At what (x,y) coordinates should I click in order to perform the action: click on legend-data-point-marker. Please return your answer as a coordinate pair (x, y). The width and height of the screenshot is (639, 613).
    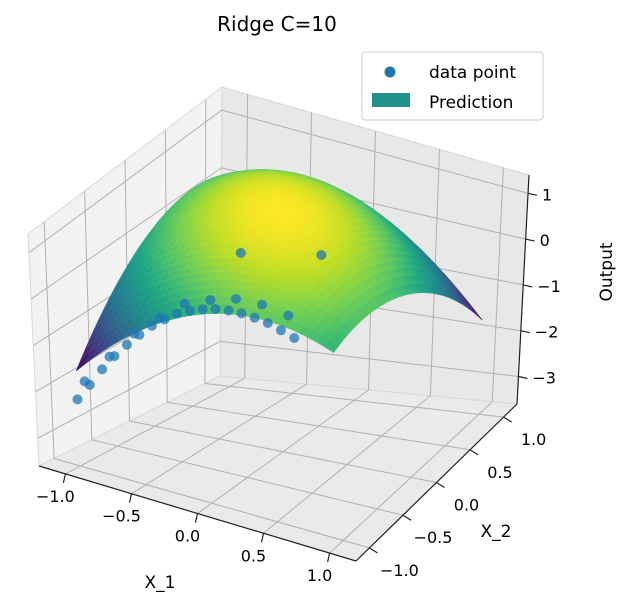
    Looking at the image, I should click on (390, 72).